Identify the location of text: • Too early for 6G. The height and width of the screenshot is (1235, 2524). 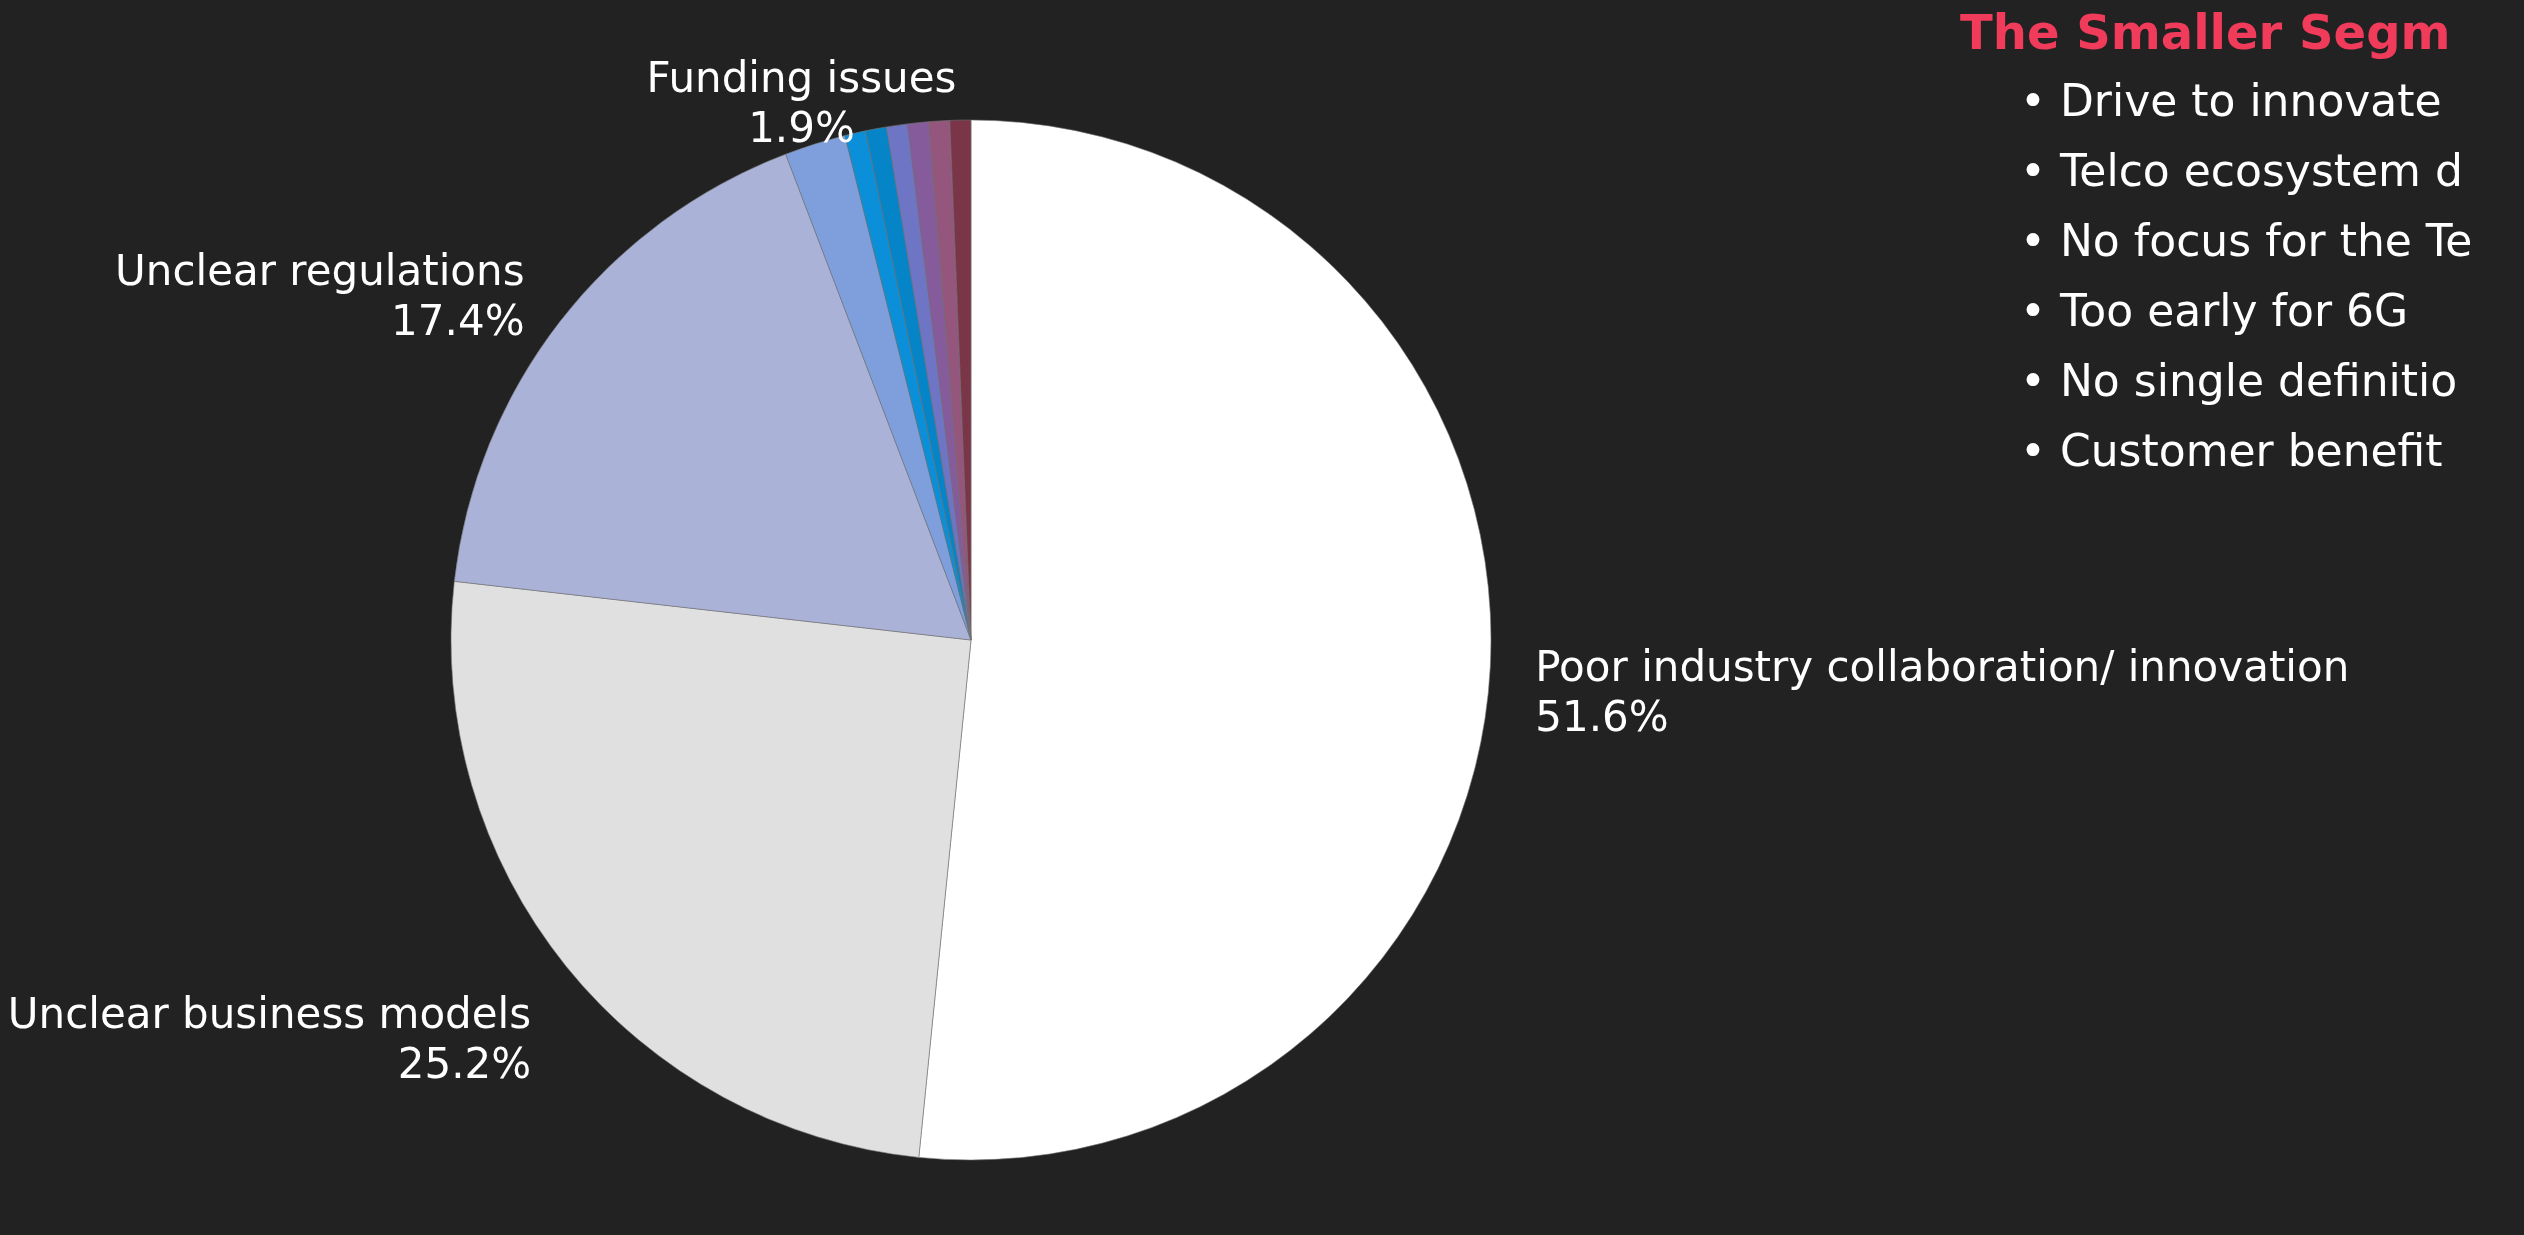
(2215, 311).